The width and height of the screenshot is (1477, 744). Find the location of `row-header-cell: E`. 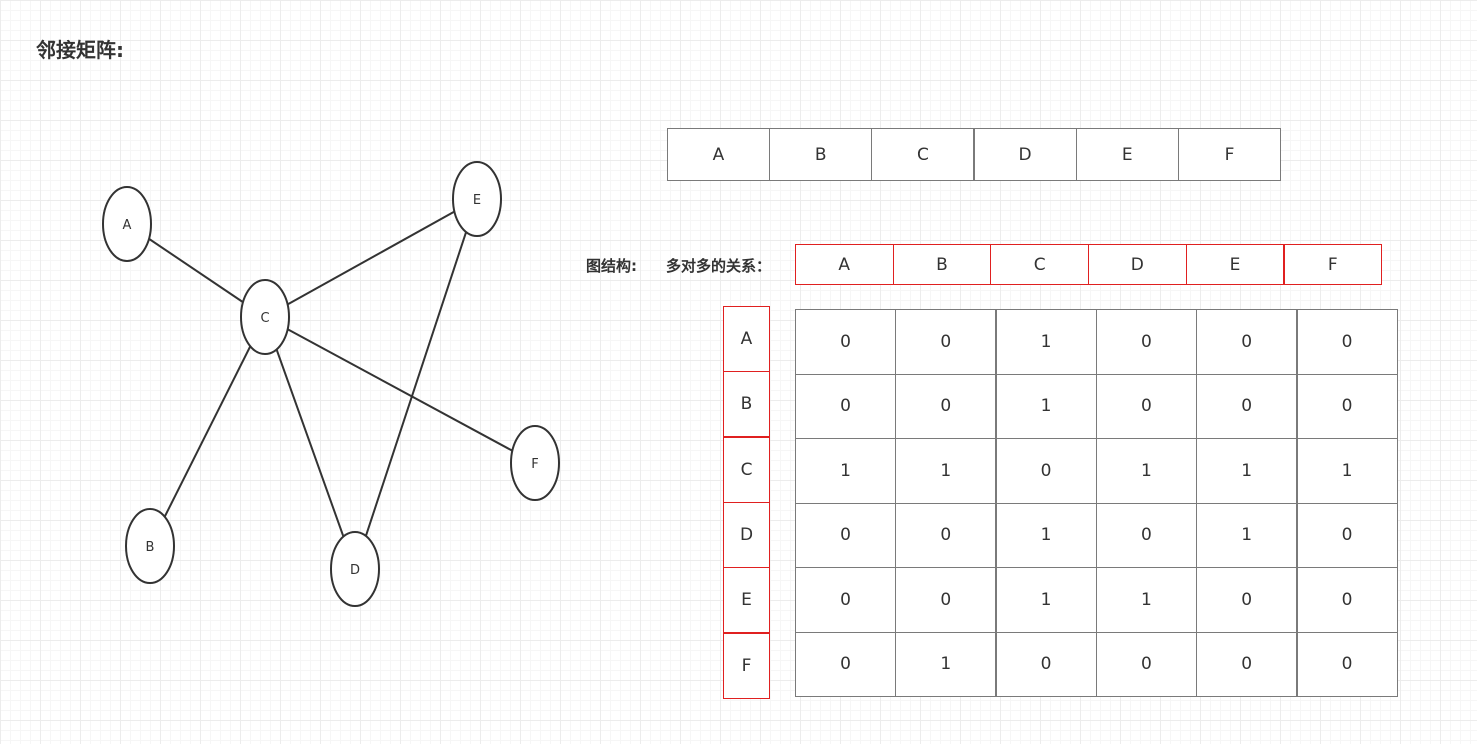

row-header-cell: E is located at coordinates (746, 600).